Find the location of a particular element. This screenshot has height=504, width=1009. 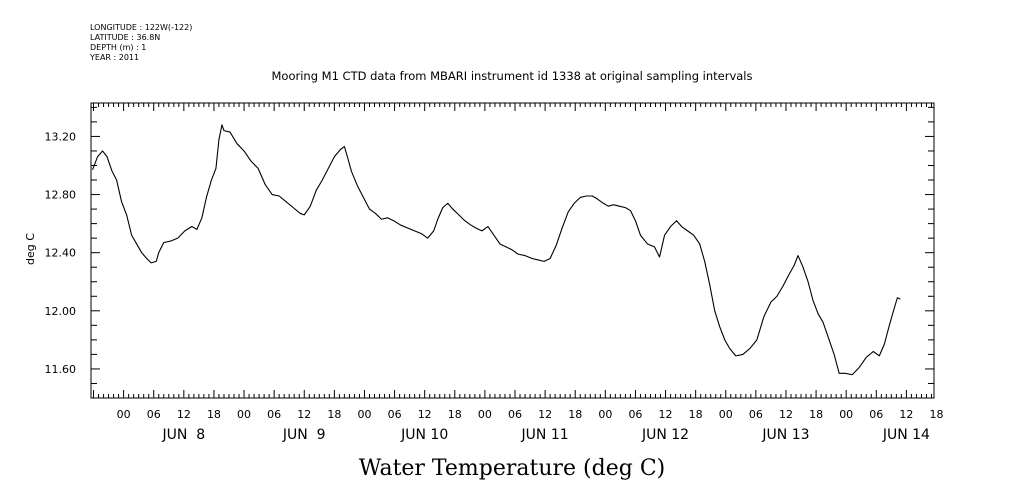

y-tick-label: 12.80 is located at coordinates (61, 195).